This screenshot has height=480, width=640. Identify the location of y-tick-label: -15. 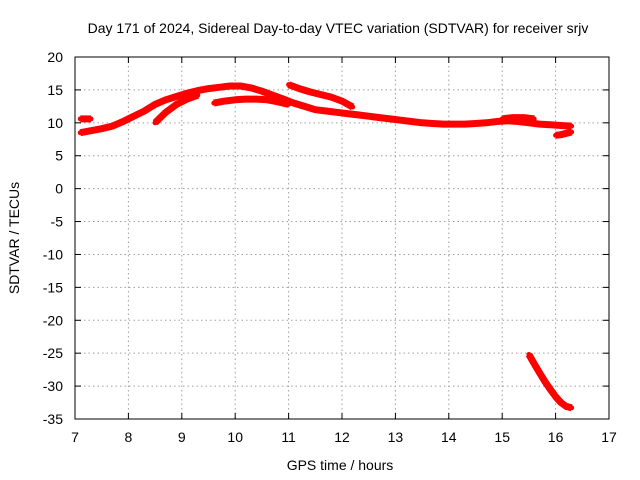
(53, 287).